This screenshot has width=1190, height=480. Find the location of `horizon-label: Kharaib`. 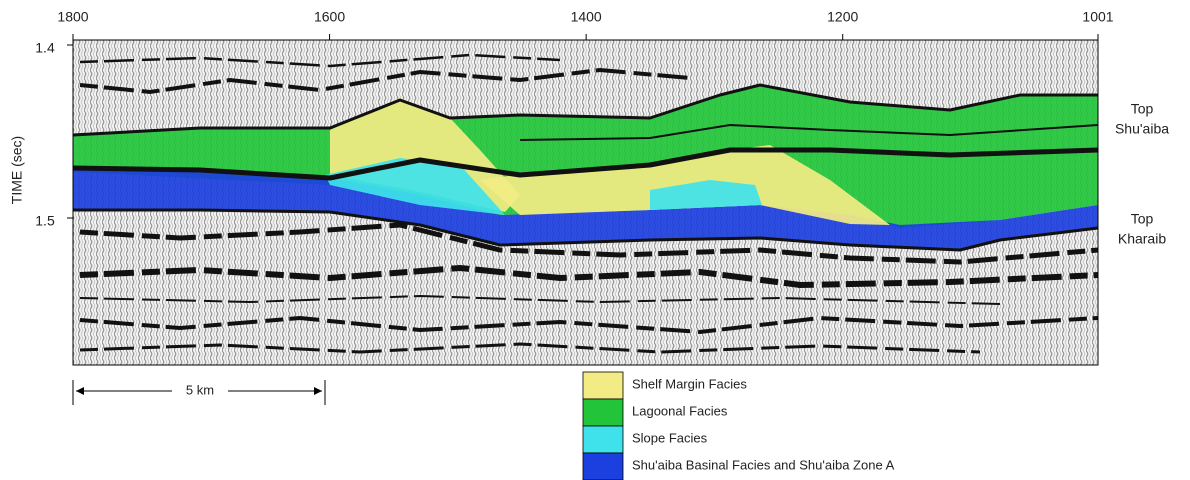

horizon-label: Kharaib is located at coordinates (1142, 239).